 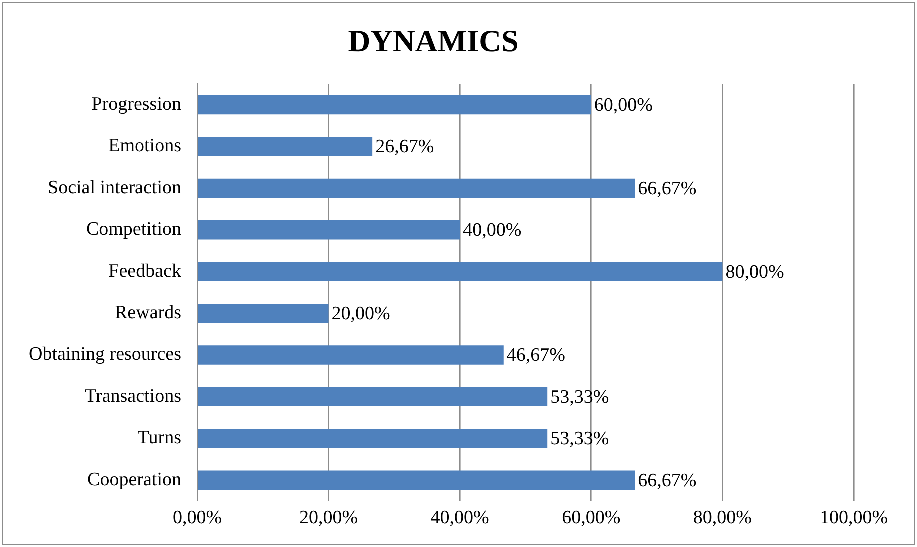 What do you see at coordinates (854, 518) in the screenshot?
I see `x-tick-label: 100,00%` at bounding box center [854, 518].